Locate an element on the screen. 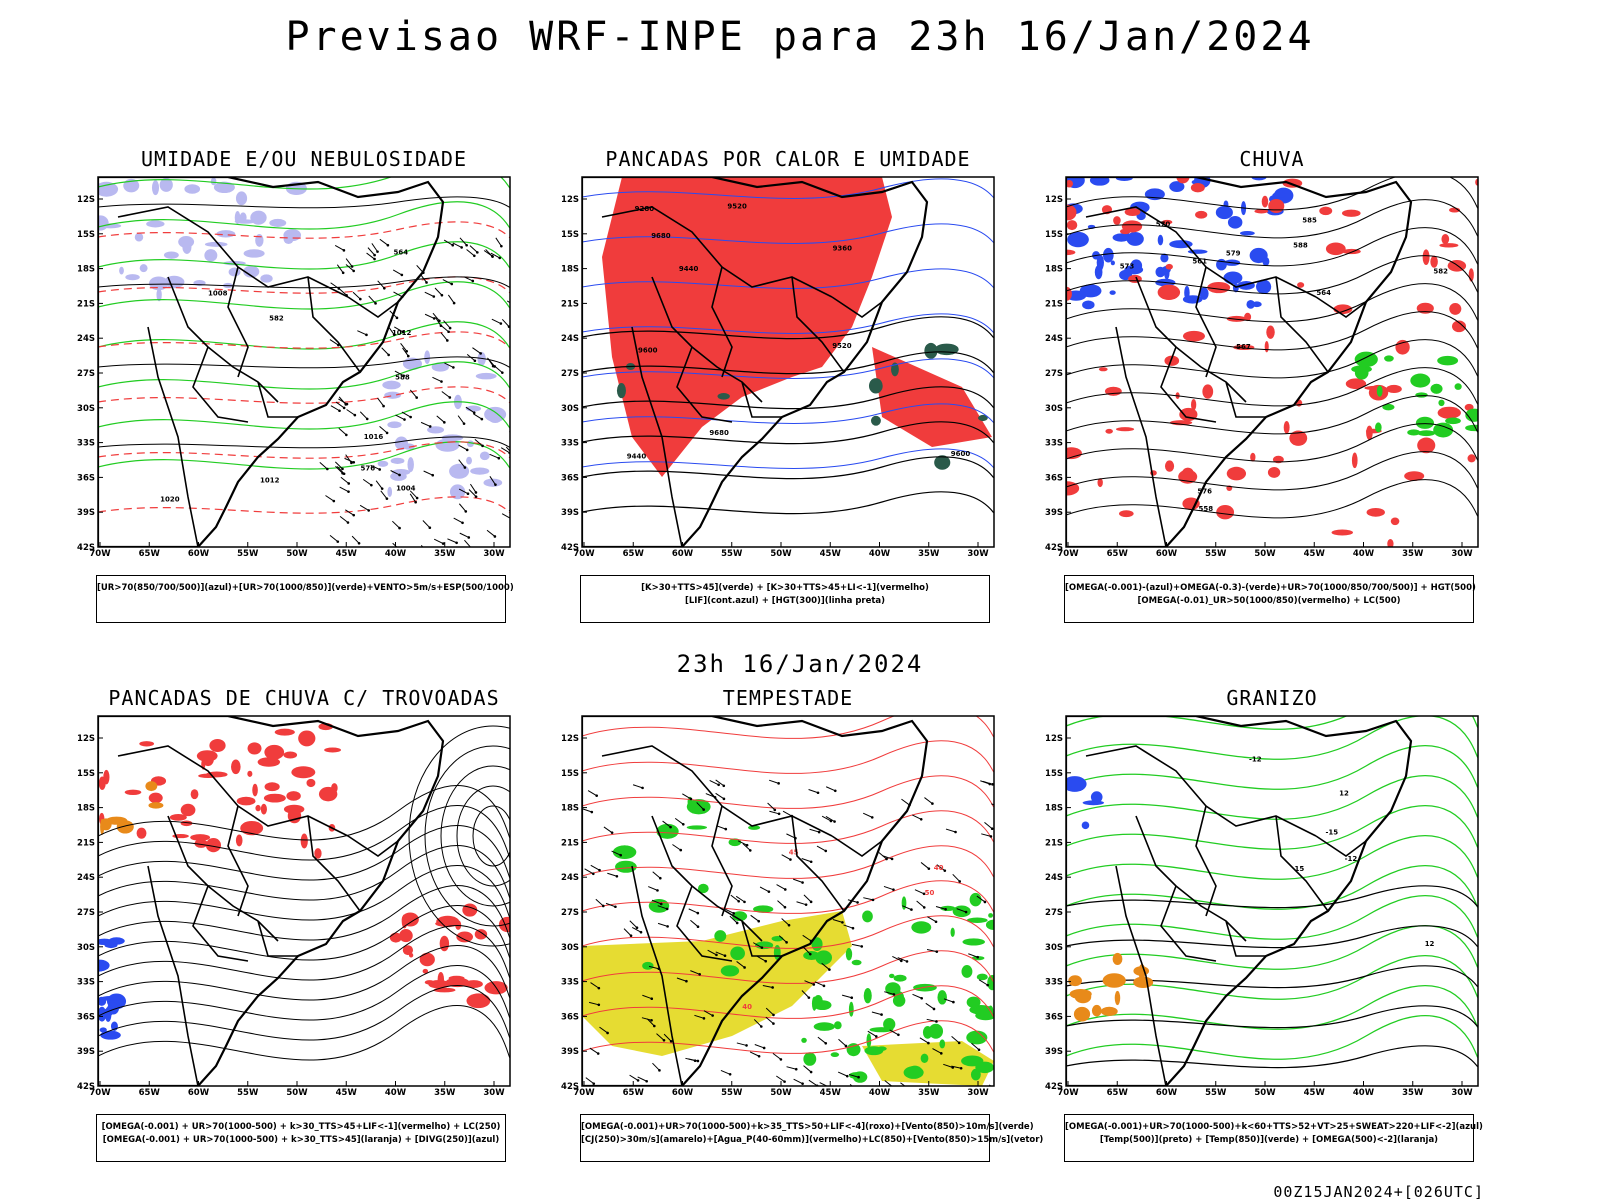  lat-tick-label: 42S is located at coordinates (1054, 1087).